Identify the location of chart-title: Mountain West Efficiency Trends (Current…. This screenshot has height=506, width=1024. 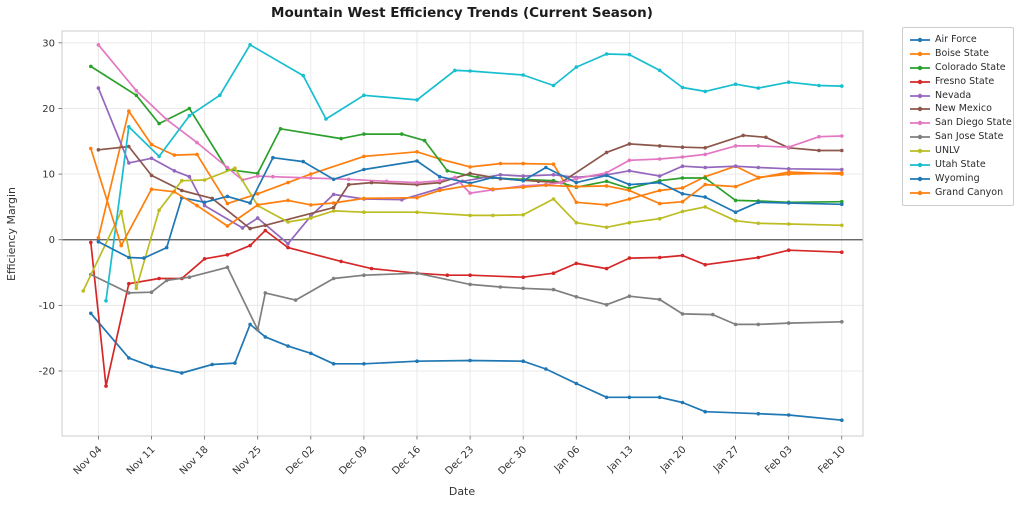
(462, 13).